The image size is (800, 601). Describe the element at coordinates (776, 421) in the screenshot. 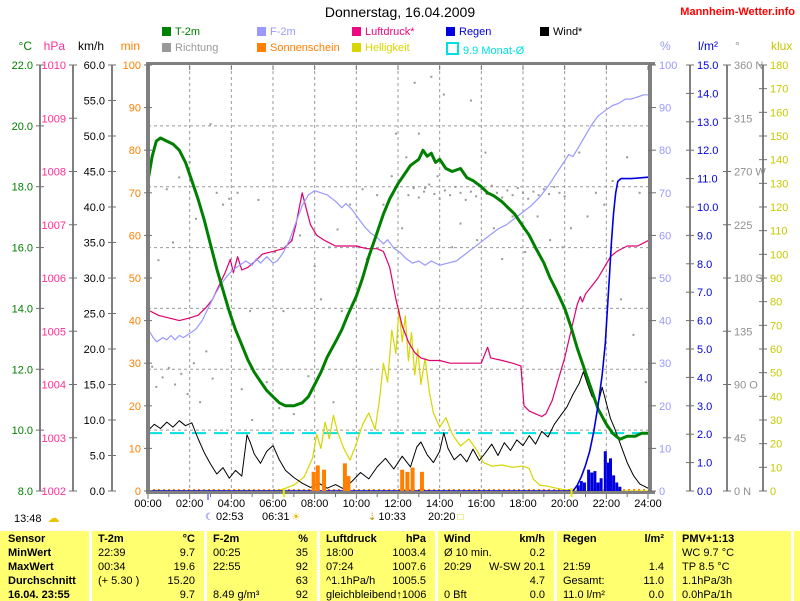

I see `axis-tick-label-klux: 30` at that location.